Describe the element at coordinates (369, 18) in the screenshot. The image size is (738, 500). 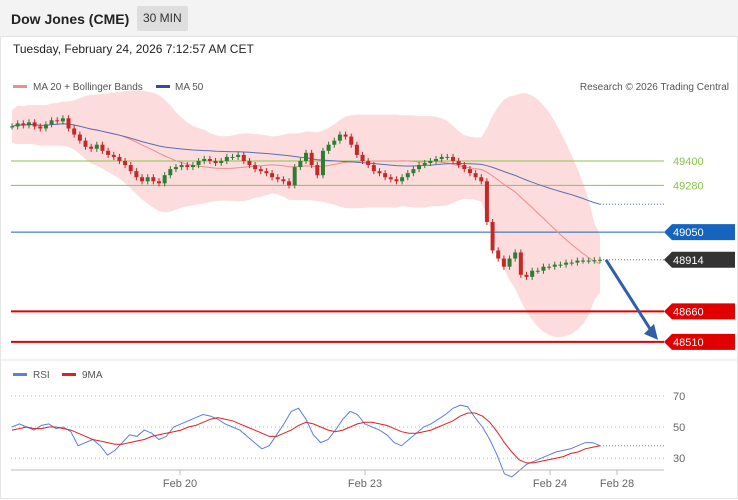
I see `header-bar: Dow Jones (CME) 30 MIN` at that location.